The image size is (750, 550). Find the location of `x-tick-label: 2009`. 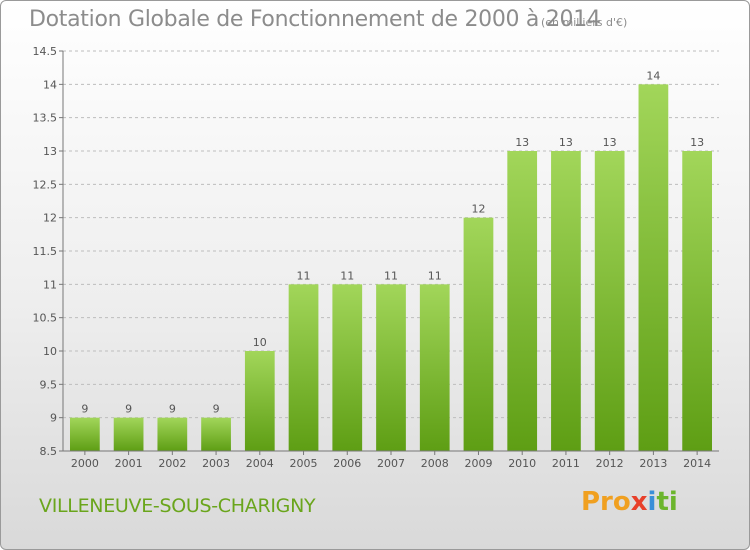

x-tick-label: 2009 is located at coordinates (478, 463).